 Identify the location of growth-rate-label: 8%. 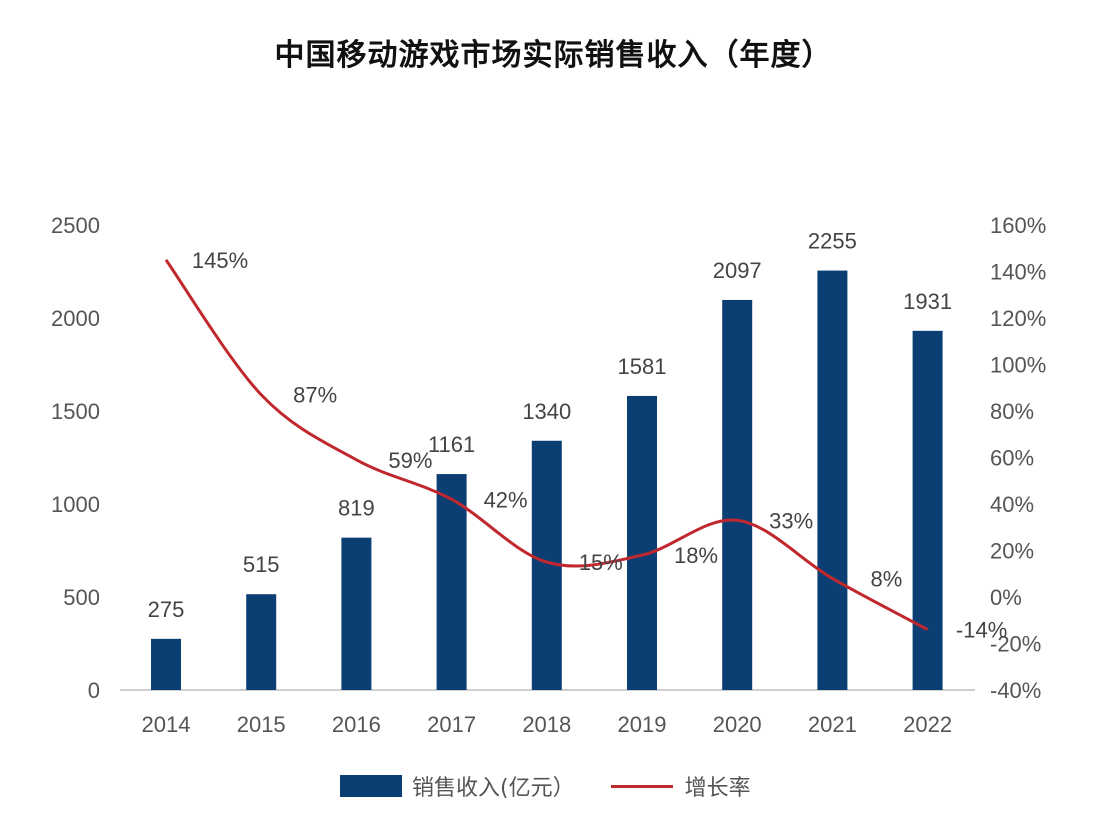
(887, 578).